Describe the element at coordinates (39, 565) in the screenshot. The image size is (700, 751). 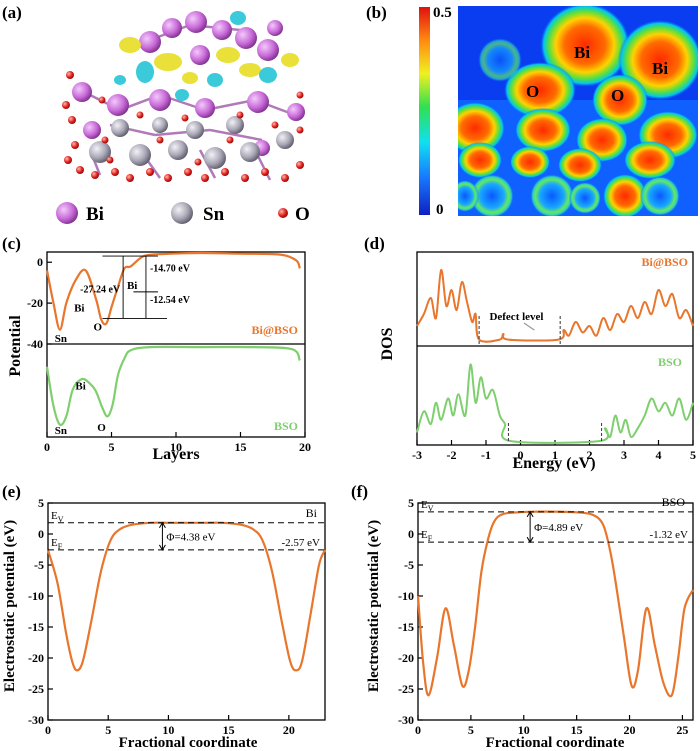
I see `panel-e-ytick-label-2: -5` at that location.